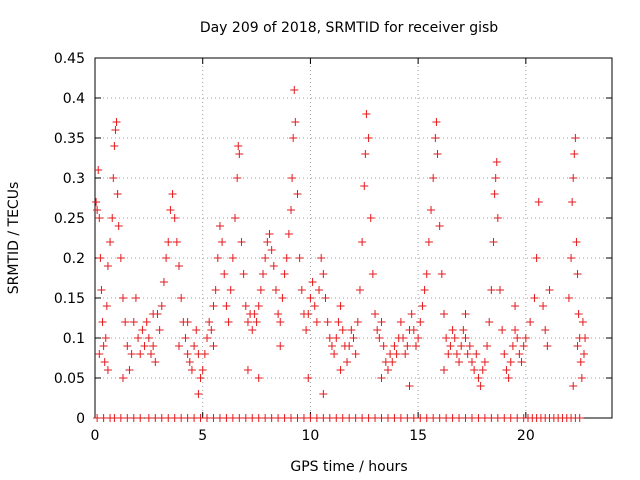 This screenshot has width=640, height=480. What do you see at coordinates (69, 59) in the screenshot?
I see `y-tick-label: 0.45` at bounding box center [69, 59].